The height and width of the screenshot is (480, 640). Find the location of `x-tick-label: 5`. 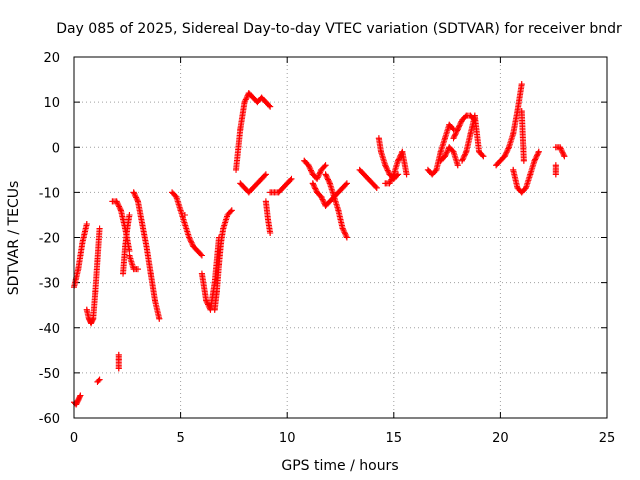

x-tick-label: 5 is located at coordinates (180, 438).